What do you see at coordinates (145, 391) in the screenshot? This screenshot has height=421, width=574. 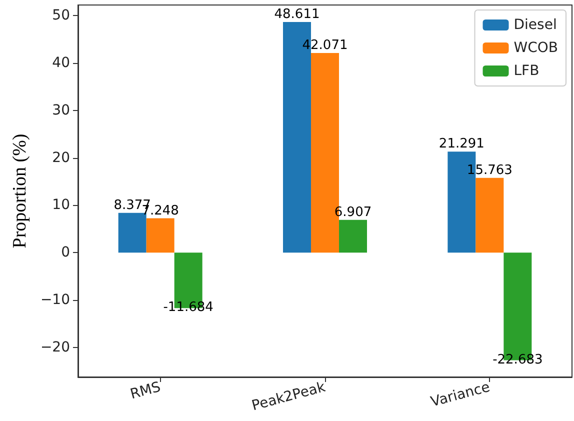 I see `x-tick-label: RMS` at bounding box center [145, 391].